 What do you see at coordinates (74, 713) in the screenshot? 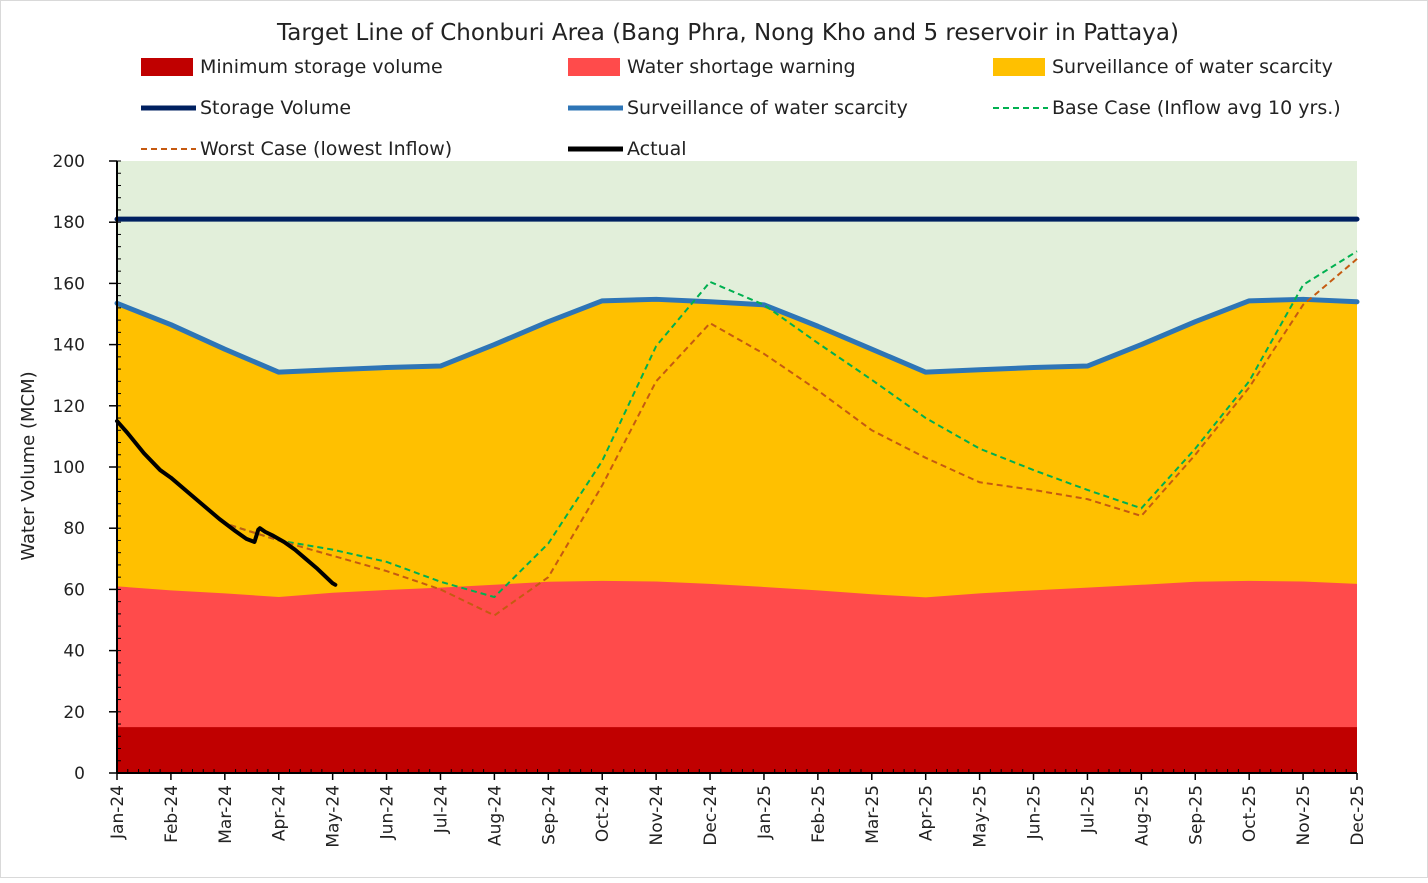
I see `y-tick-label: 20` at bounding box center [74, 713].